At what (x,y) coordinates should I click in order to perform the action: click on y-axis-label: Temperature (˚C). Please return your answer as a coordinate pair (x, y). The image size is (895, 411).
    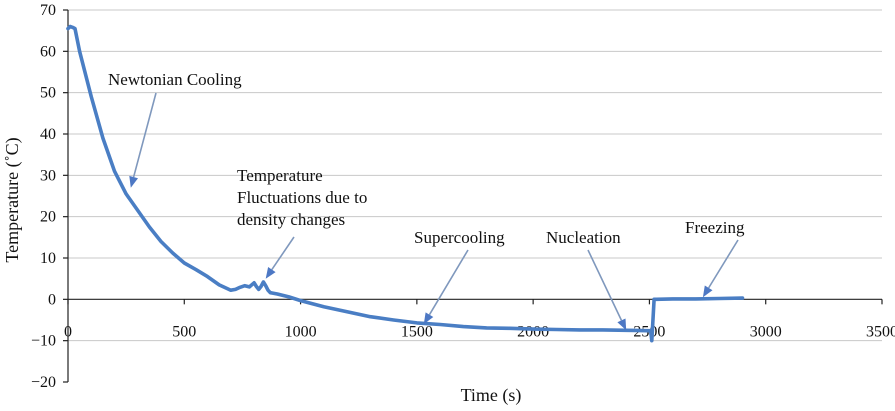
    Looking at the image, I should click on (12, 199).